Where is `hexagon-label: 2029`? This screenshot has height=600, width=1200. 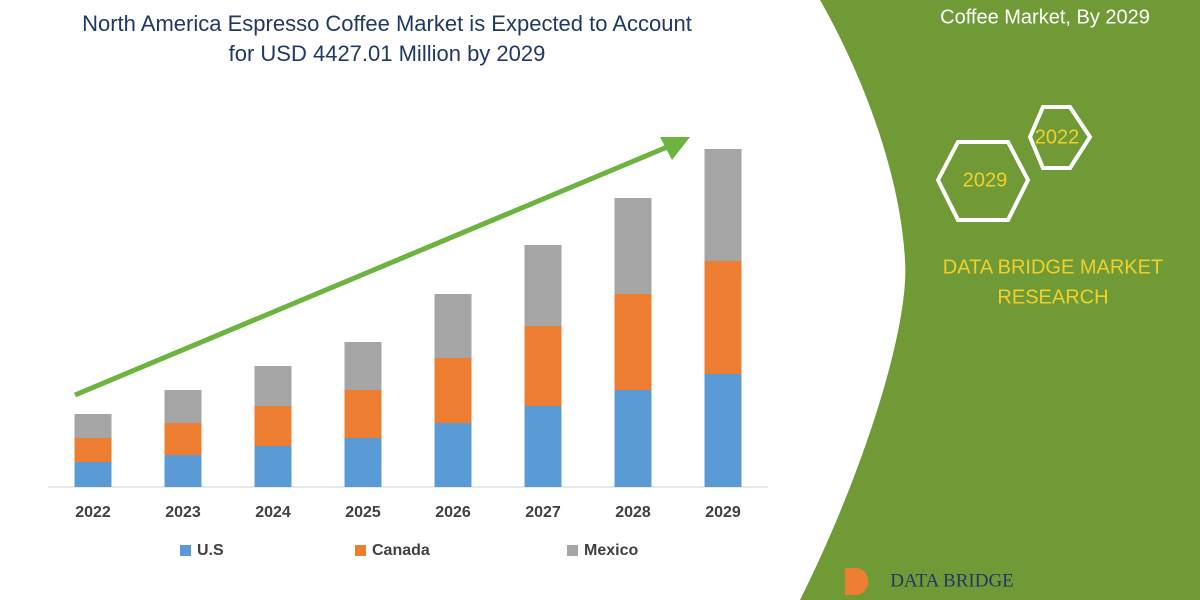
hexagon-label: 2029 is located at coordinates (985, 180).